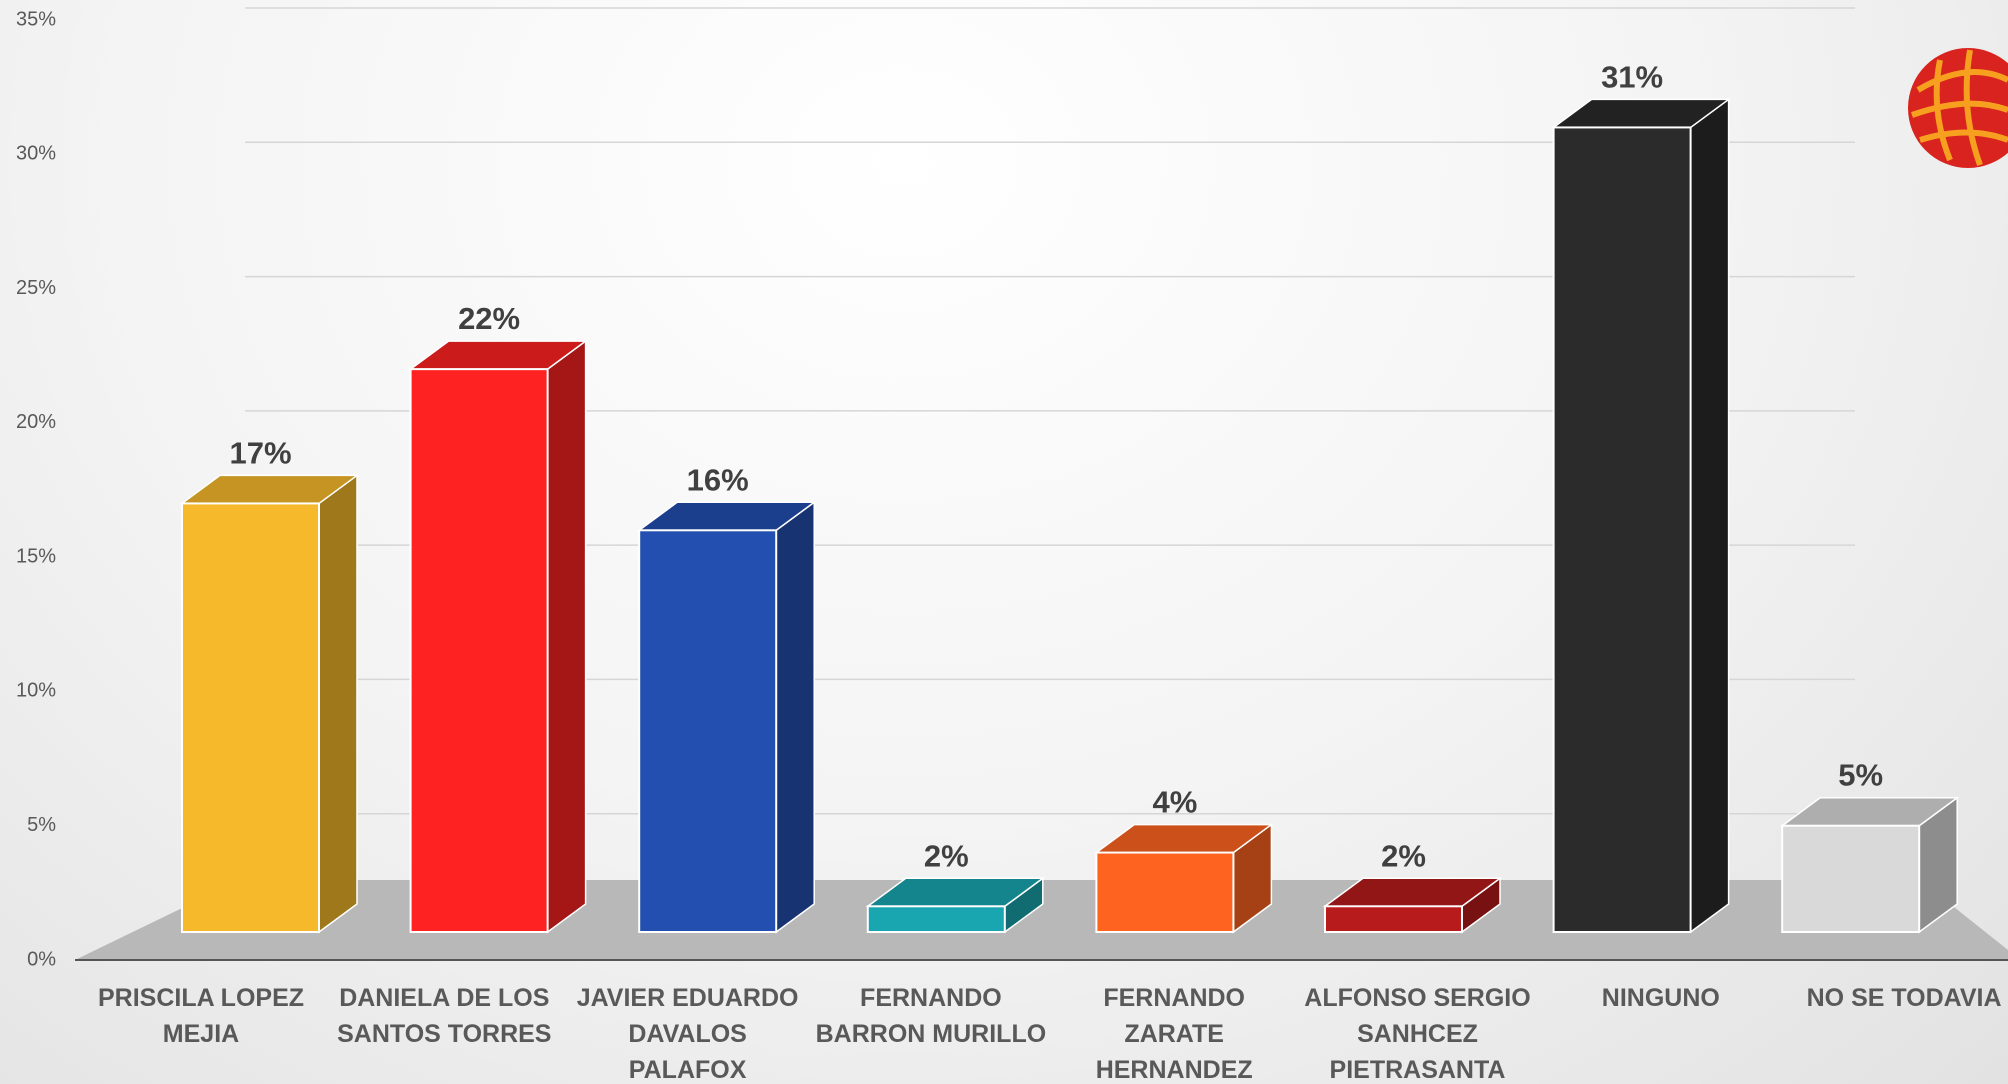  Describe the element at coordinates (444, 1016) in the screenshot. I see `x-tick-label: DANIELA DE LOS SANTOS TORRES` at that location.